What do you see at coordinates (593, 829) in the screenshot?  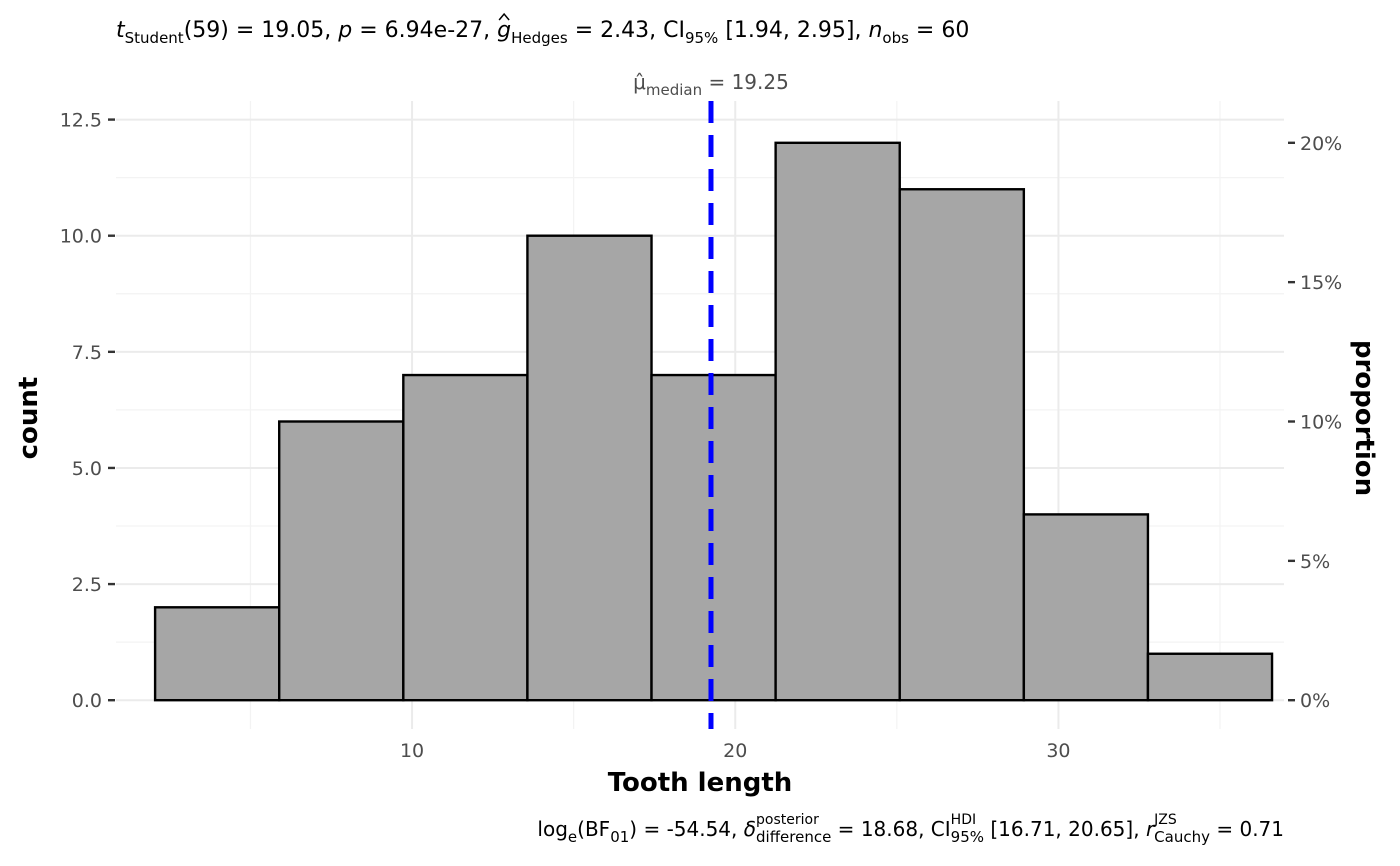 I see `bf-label: (BF` at bounding box center [593, 829].